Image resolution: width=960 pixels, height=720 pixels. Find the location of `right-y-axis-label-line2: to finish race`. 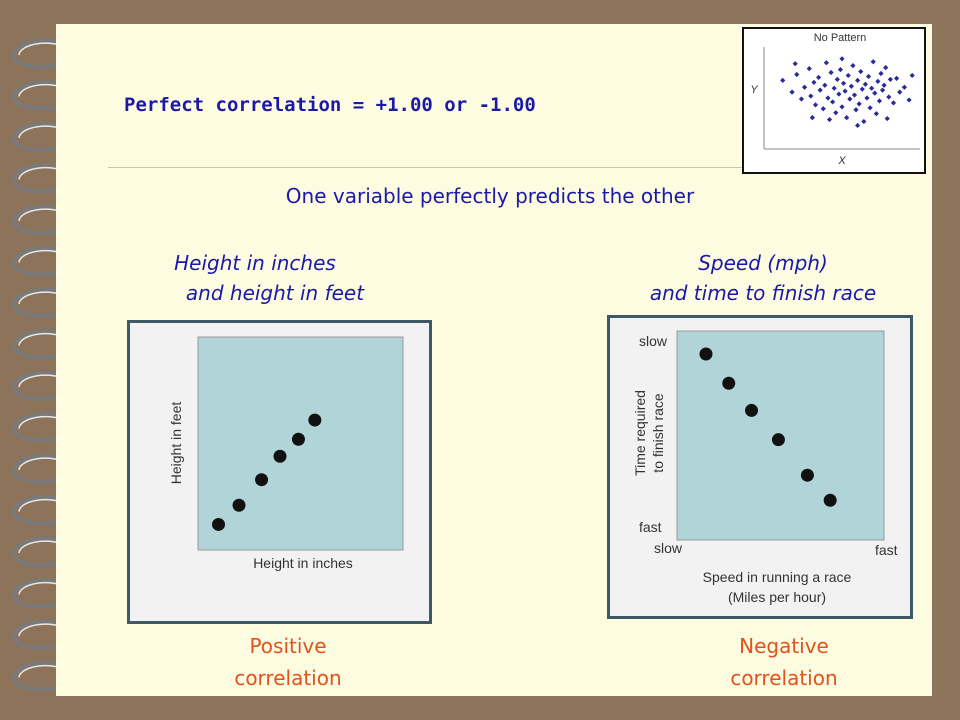

right-y-axis-label-line2: to finish race is located at coordinates (658, 433).